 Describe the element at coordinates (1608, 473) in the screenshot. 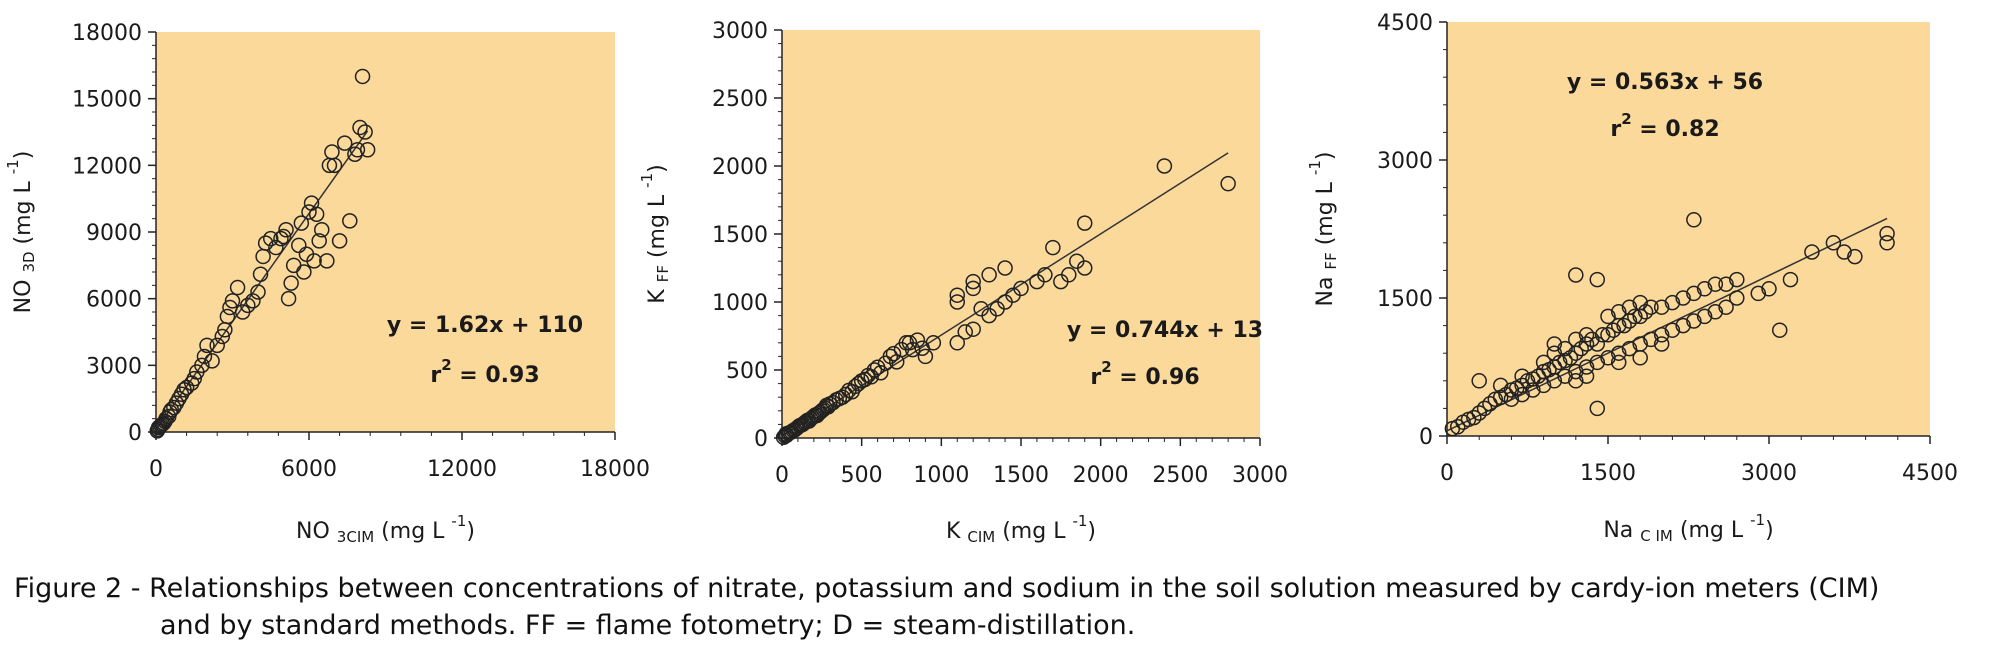

I see `x-tick-label: 1500` at that location.